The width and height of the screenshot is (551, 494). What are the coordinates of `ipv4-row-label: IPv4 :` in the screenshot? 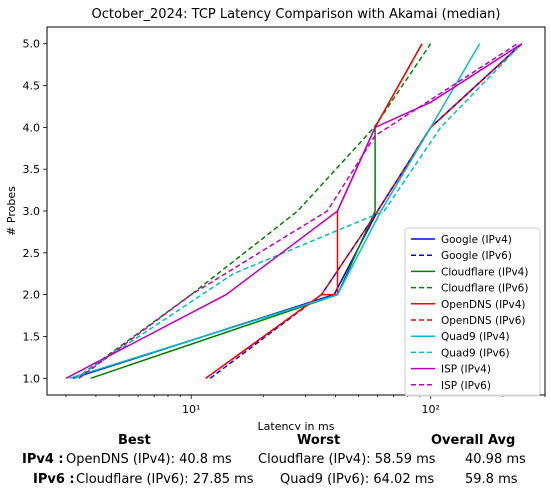 It's located at (43, 459).